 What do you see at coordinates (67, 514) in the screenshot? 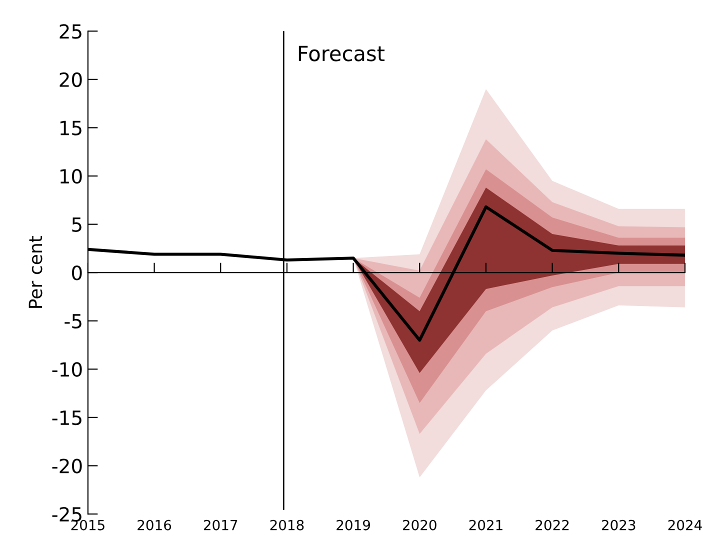
I see `y-tick-label: -25` at bounding box center [67, 514].